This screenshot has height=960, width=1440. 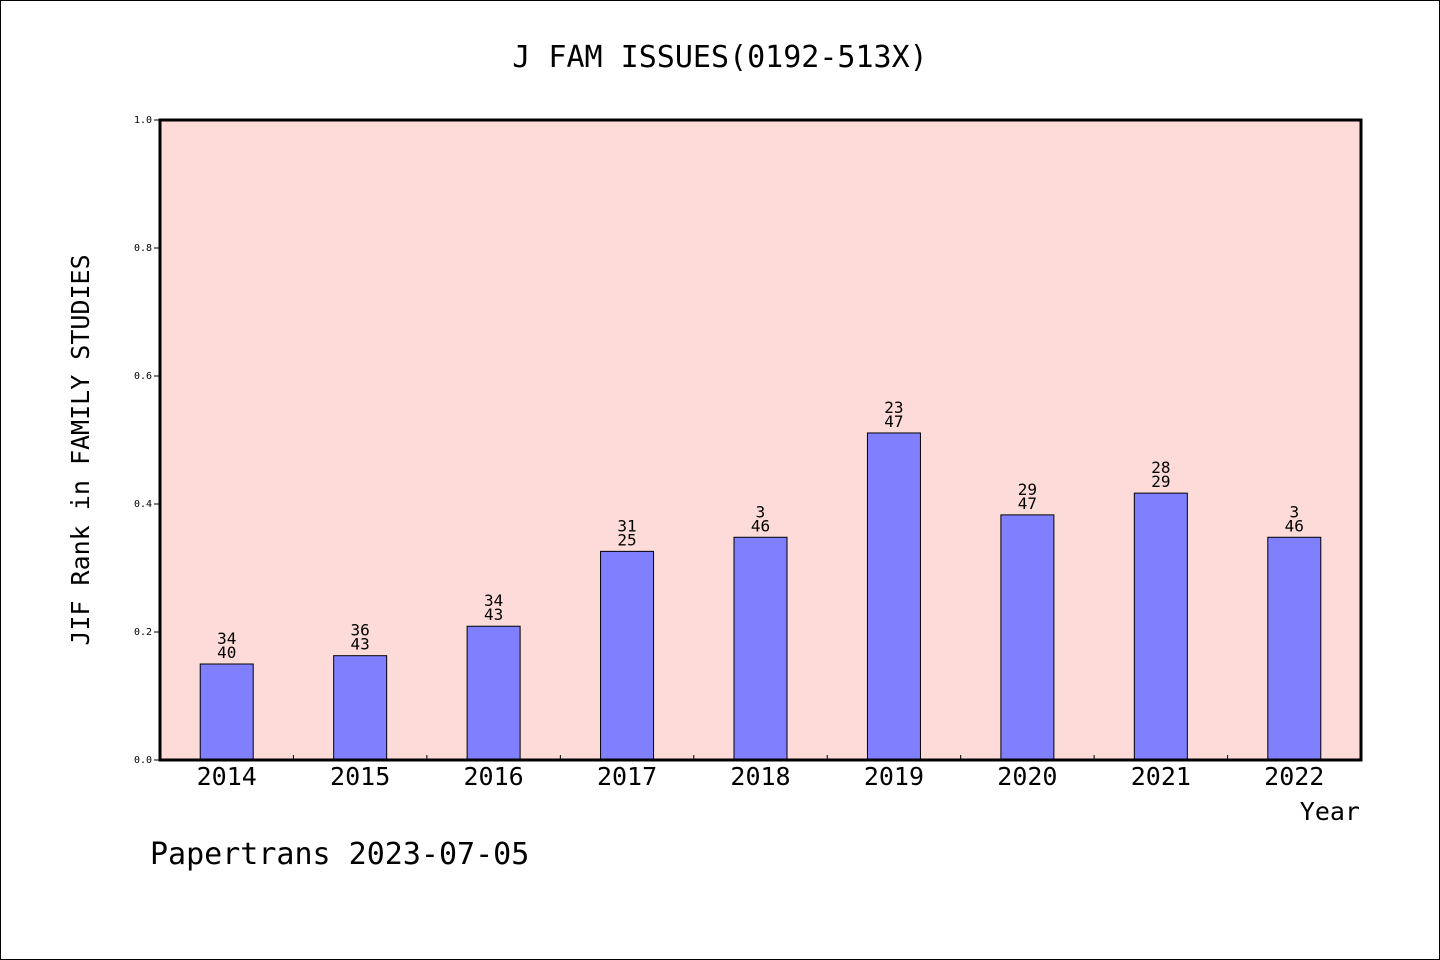 I want to click on bar-2022, so click(x=1294, y=648).